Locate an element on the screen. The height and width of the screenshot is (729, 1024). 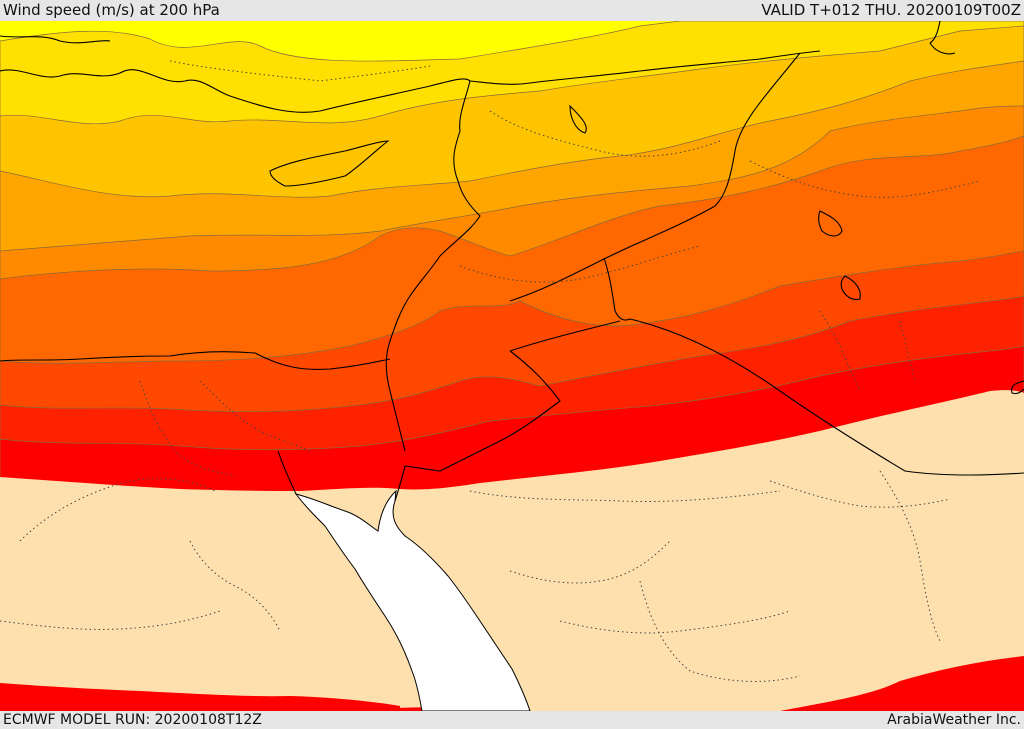
credit-text: ArabiaWeather Inc. is located at coordinates (954, 720).